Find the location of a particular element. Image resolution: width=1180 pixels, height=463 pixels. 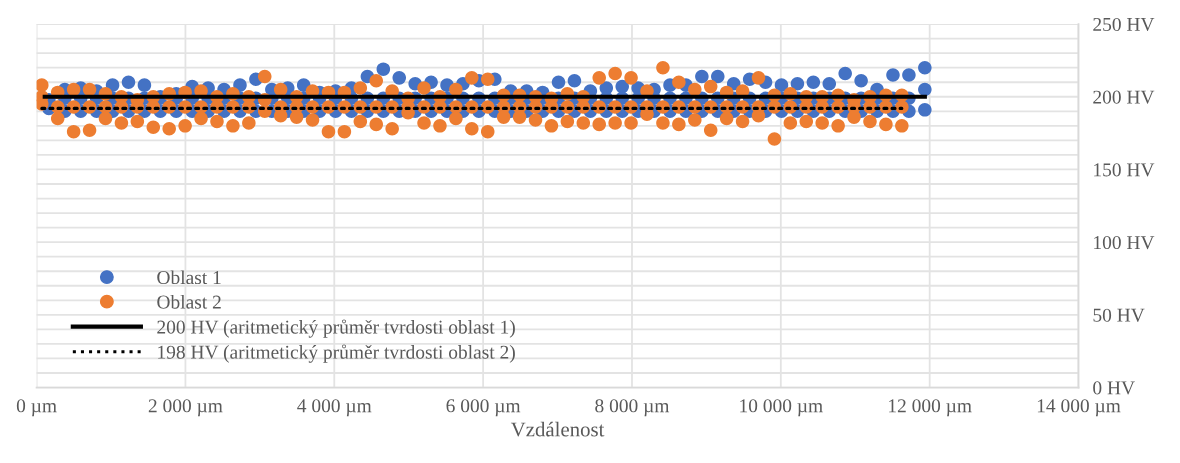

x-tick-label: 10 000 µm is located at coordinates (781, 408).